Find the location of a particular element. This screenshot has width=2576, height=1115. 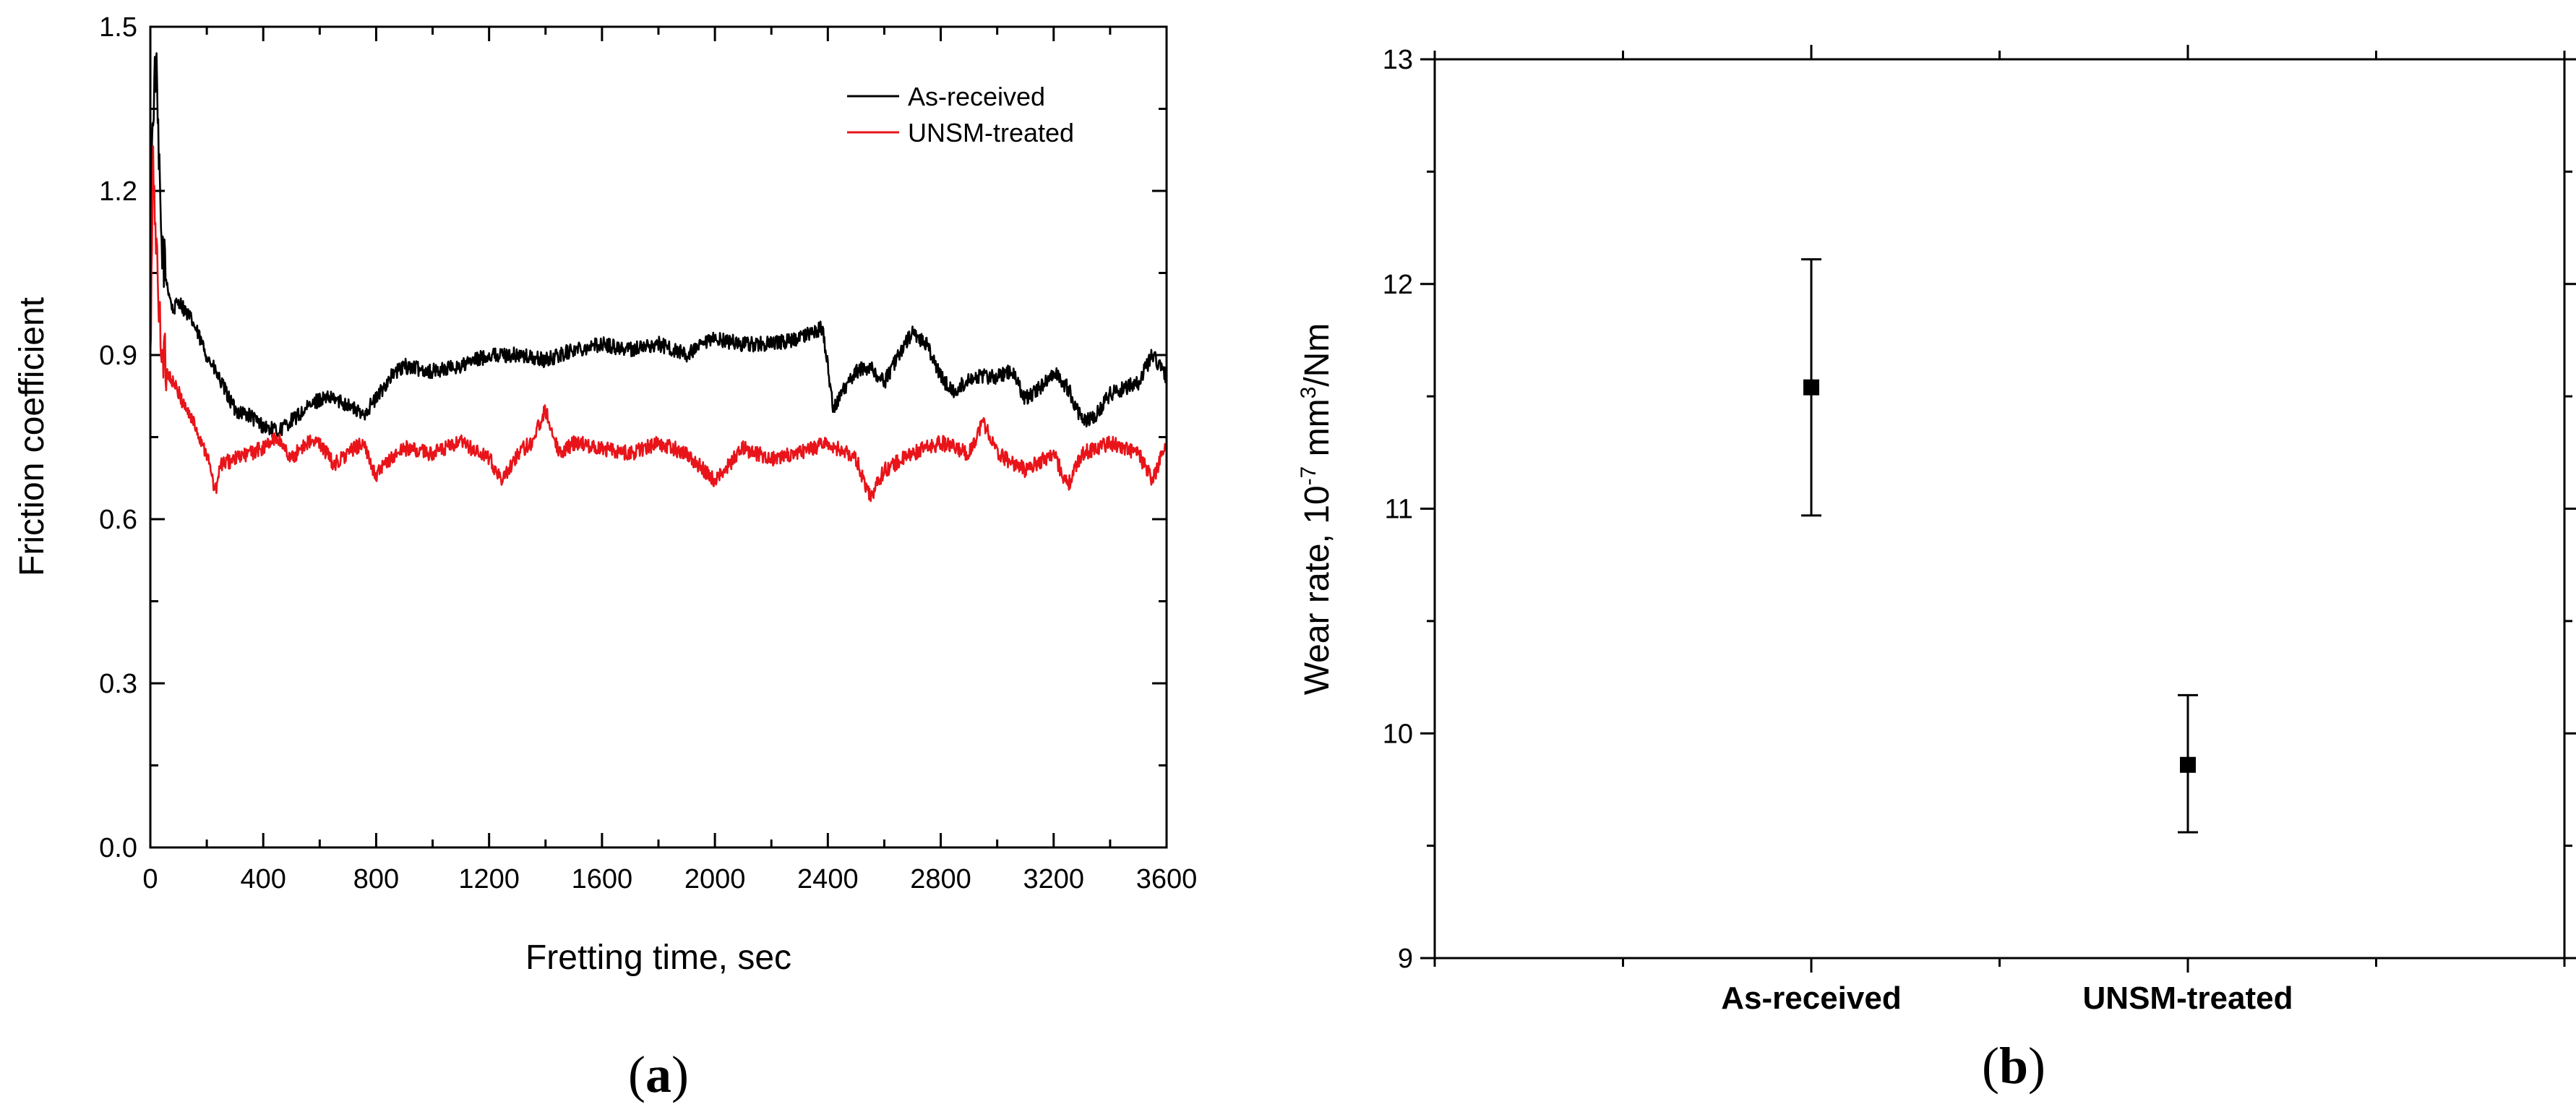

x-tick-label: 3200 is located at coordinates (1054, 879).